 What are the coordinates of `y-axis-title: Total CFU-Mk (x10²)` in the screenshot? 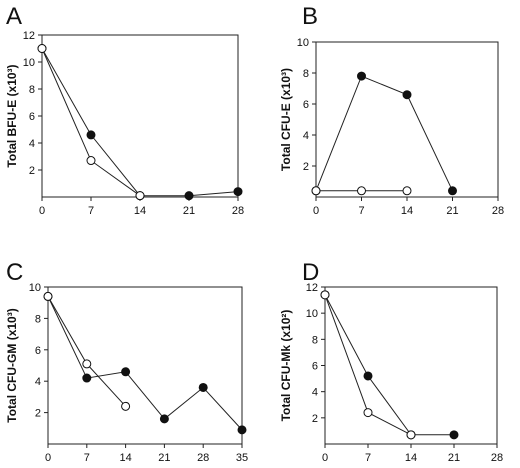 It's located at (286, 366).